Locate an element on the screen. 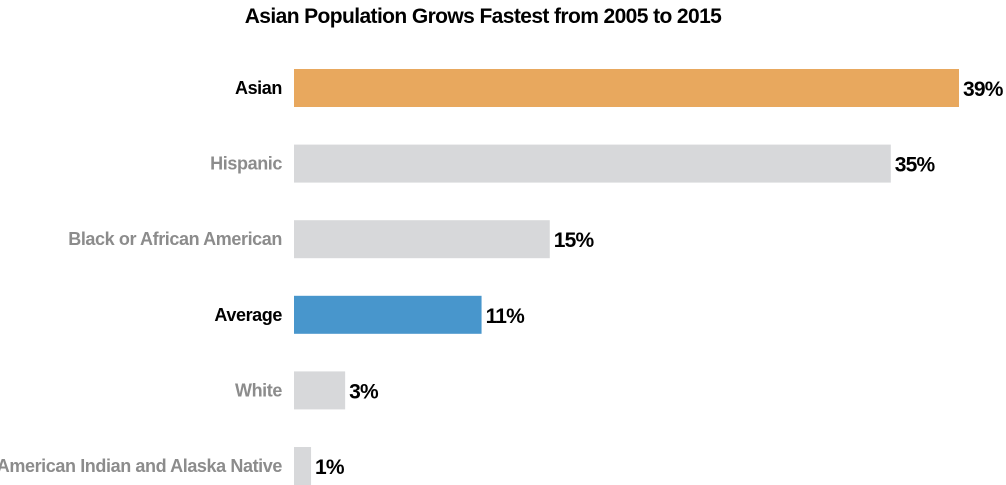  category-label: Average is located at coordinates (248, 315).